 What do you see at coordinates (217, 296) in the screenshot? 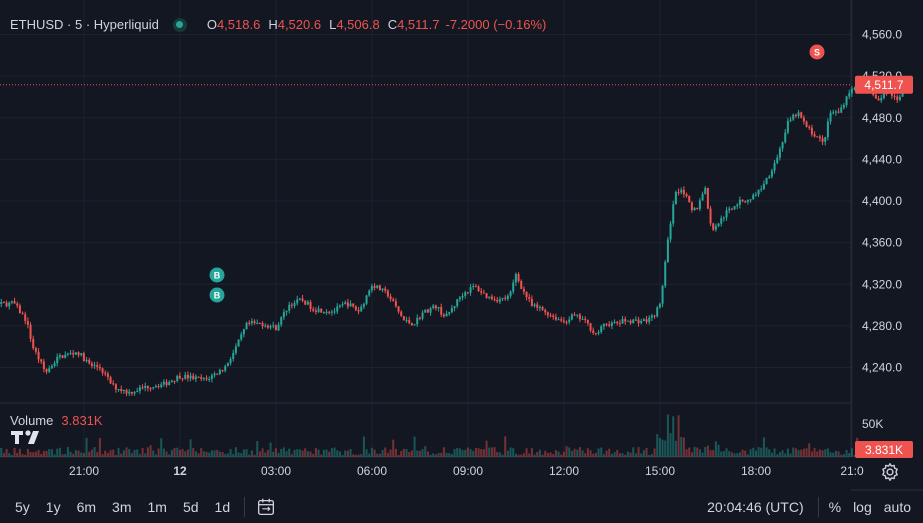
I see `buy-marker-label: B` at bounding box center [217, 296].